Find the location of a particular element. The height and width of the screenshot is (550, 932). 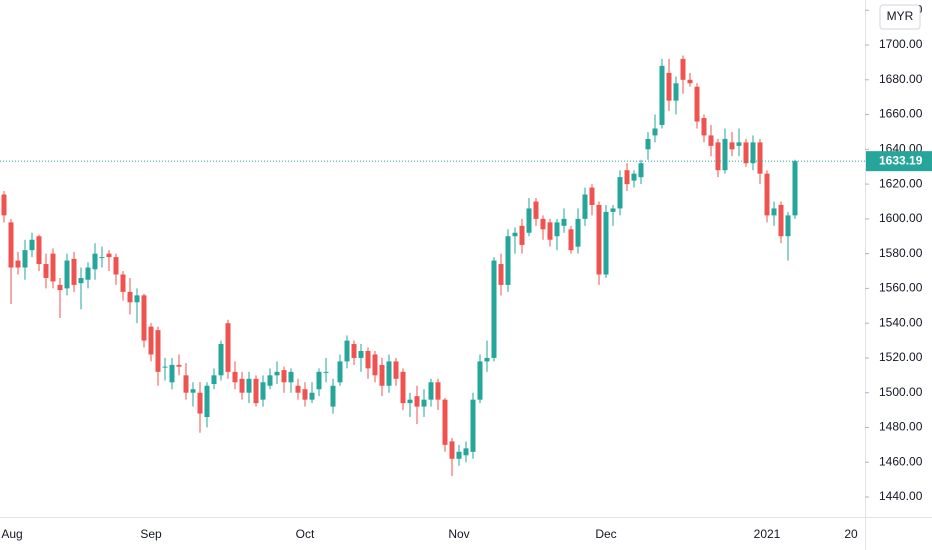

currency-button is located at coordinates (900, 17).